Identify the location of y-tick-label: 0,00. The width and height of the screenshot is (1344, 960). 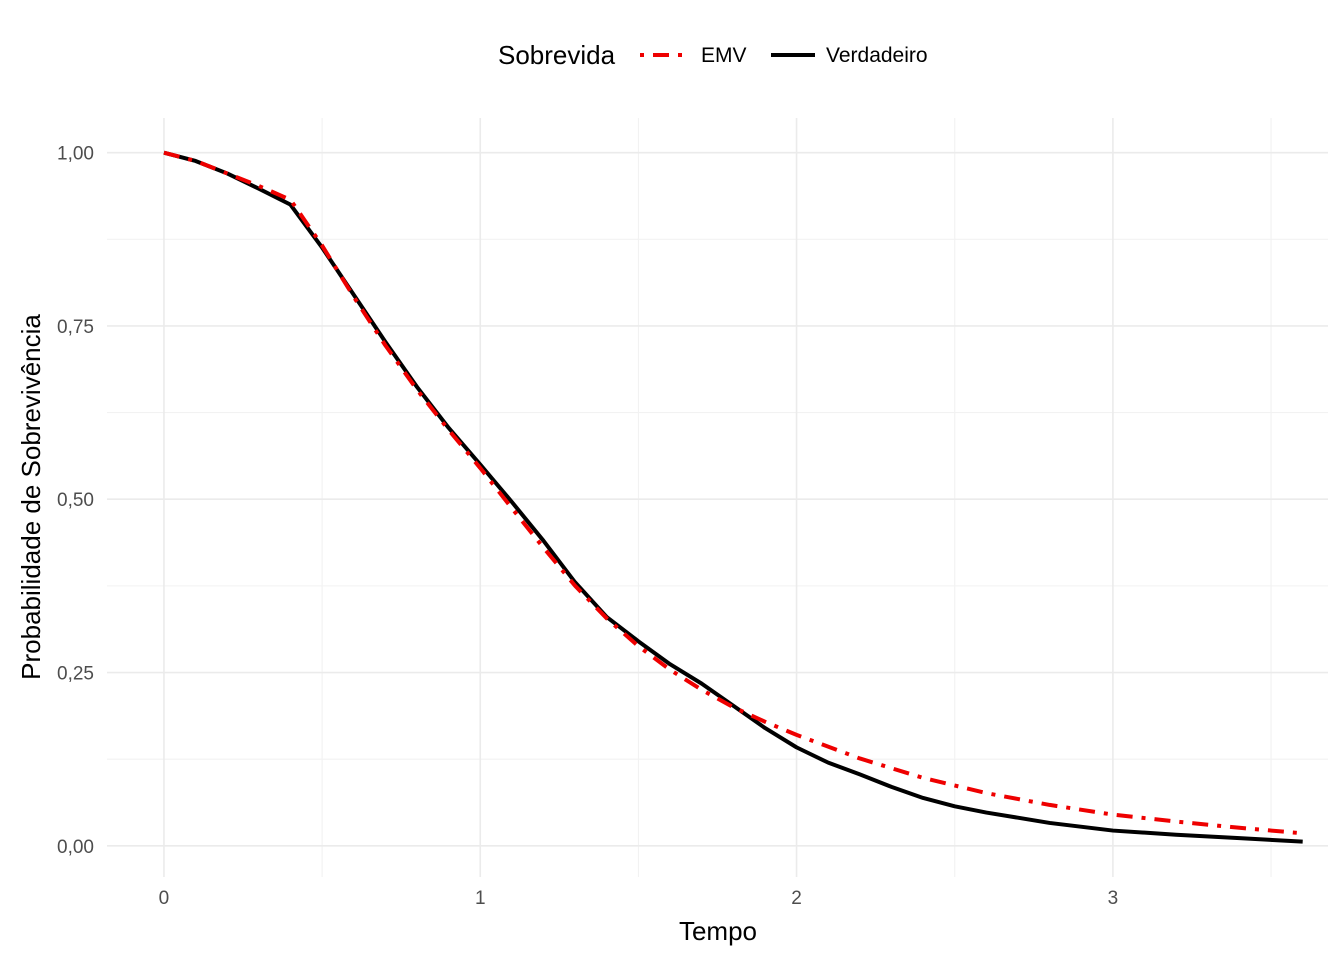
(75, 847).